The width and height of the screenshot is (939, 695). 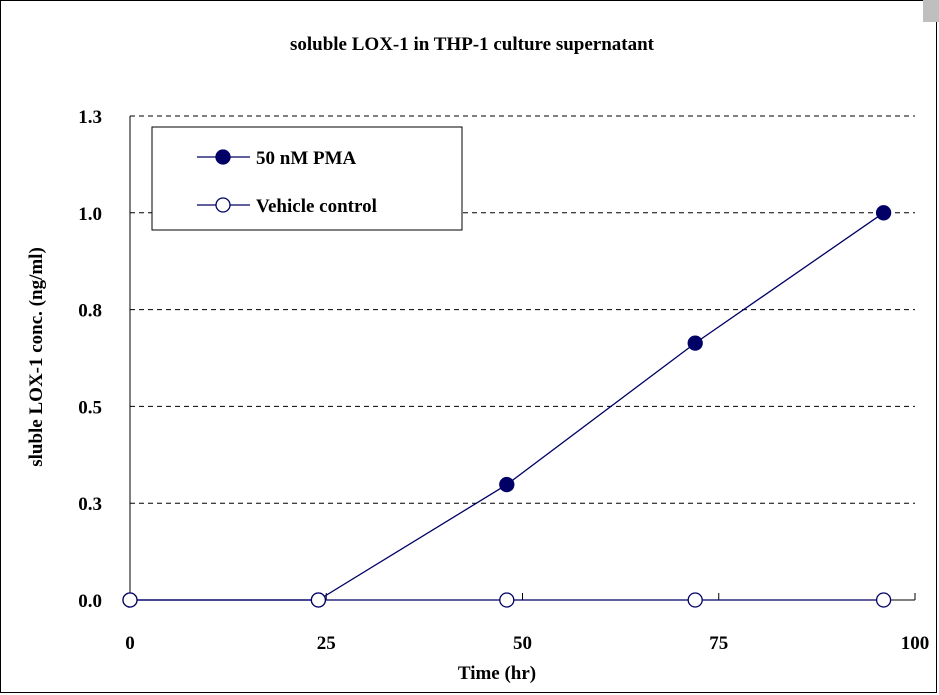 I want to click on legend-label-vehicle-control: Vehicle control, so click(x=316, y=206).